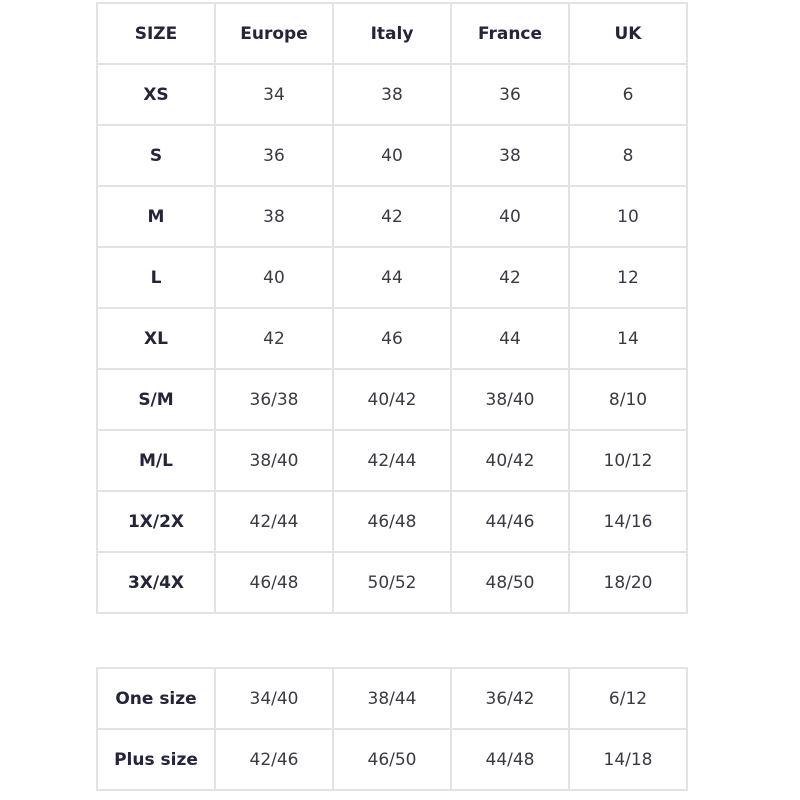 Image resolution: width=800 pixels, height=800 pixels. I want to click on size-label-cell: 3X/4X, so click(156, 582).